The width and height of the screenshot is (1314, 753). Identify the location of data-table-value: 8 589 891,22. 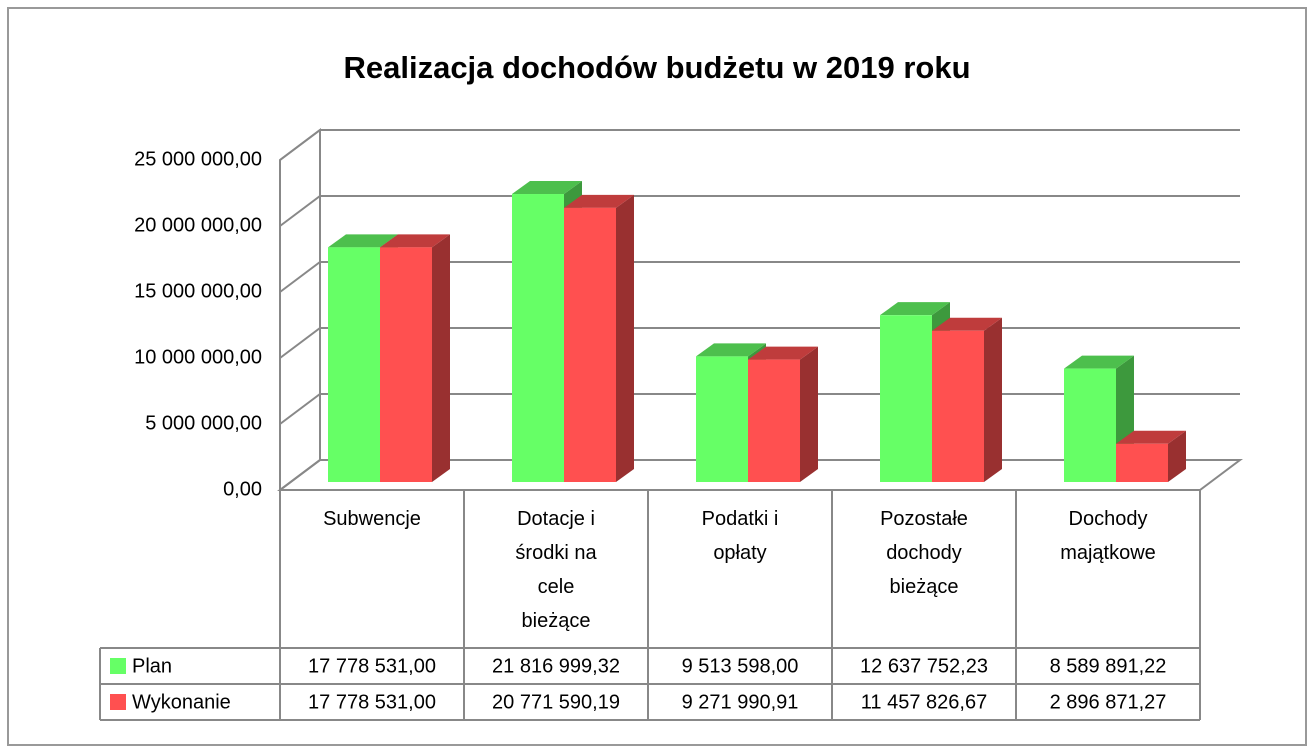
(1108, 666).